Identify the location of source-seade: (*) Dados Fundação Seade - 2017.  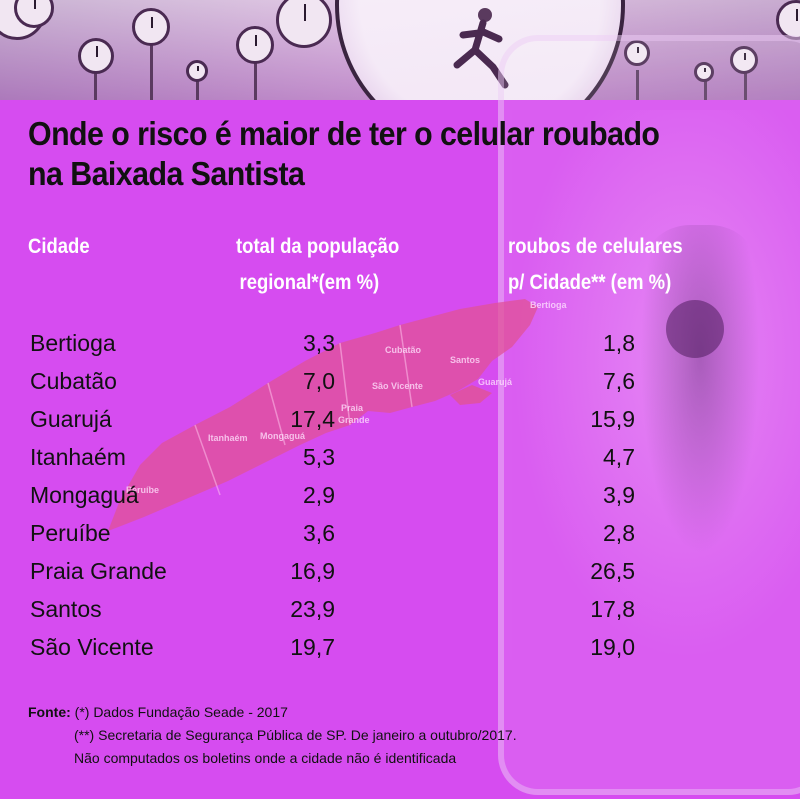
(181, 712).